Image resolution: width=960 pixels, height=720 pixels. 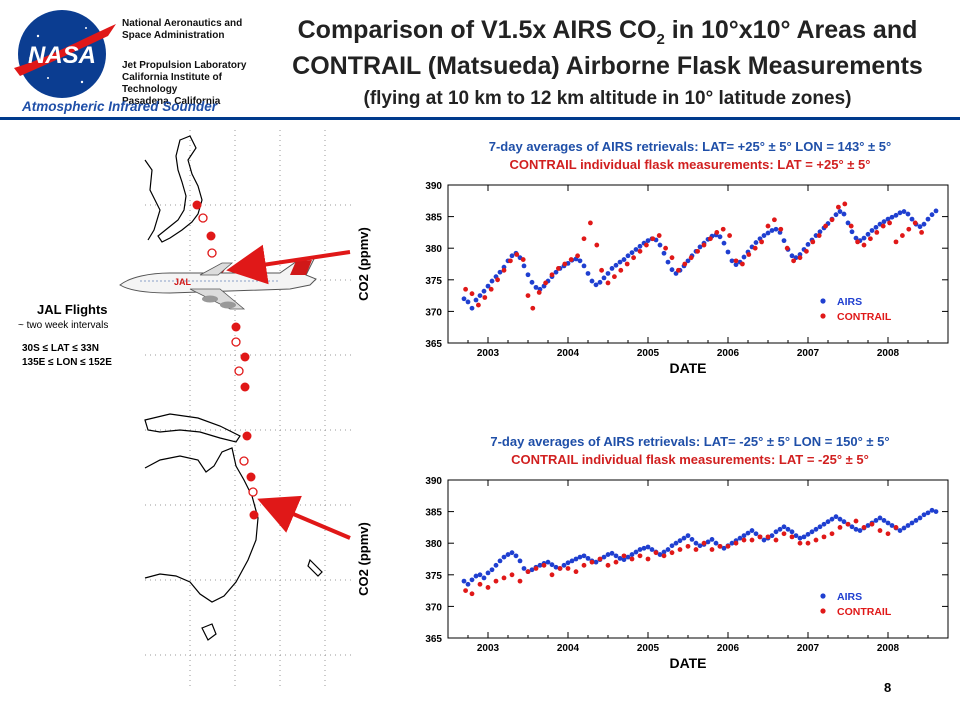 What do you see at coordinates (315, 567) in the screenshot?
I see `new-caledonia` at bounding box center [315, 567].